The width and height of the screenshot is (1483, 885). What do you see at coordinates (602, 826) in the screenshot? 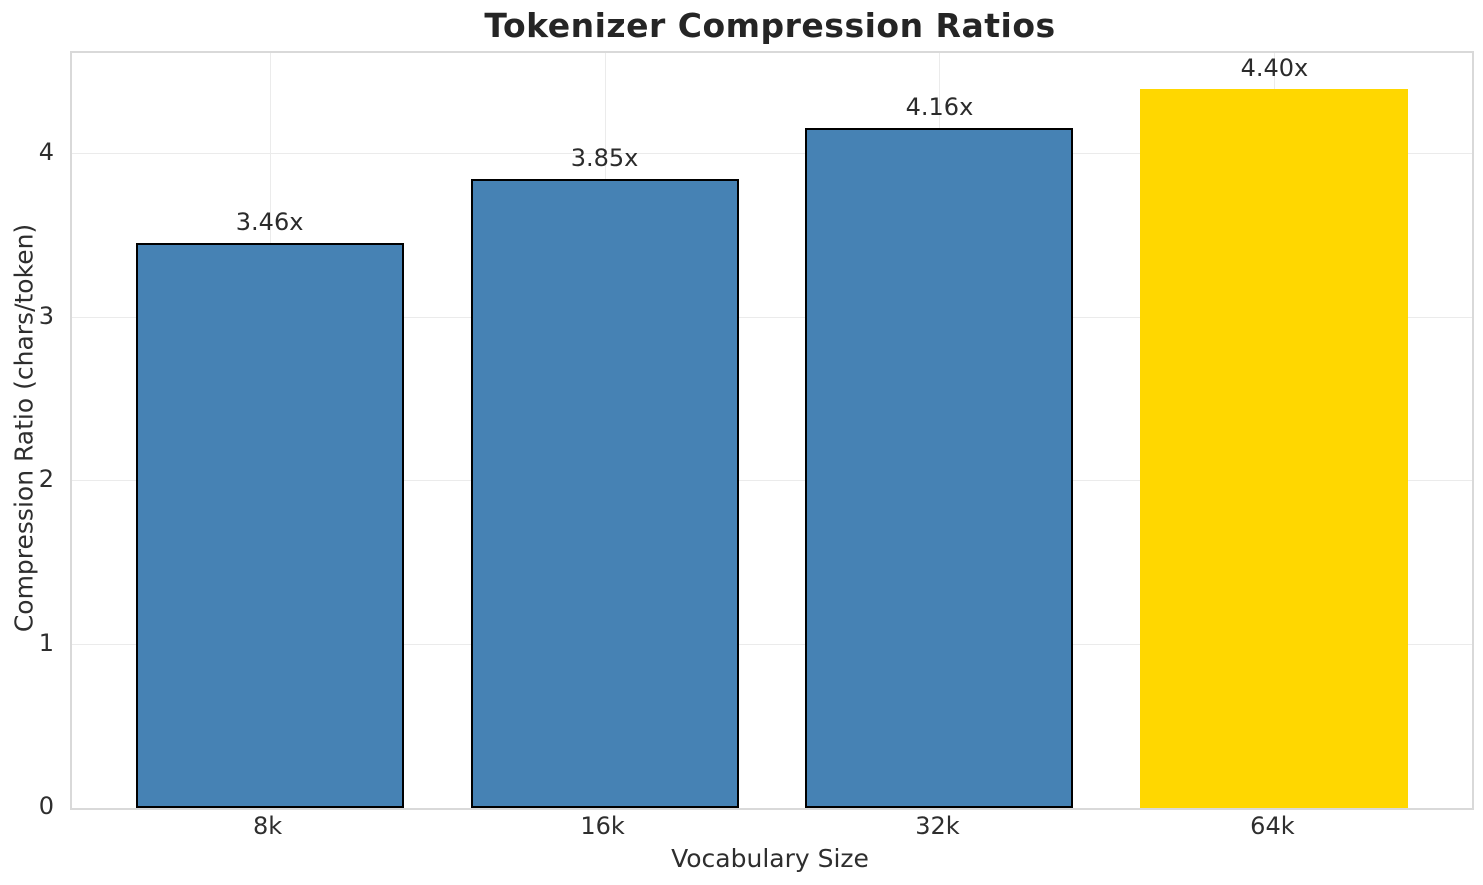
I see `x-tick-label-16k: 16k` at bounding box center [602, 826].